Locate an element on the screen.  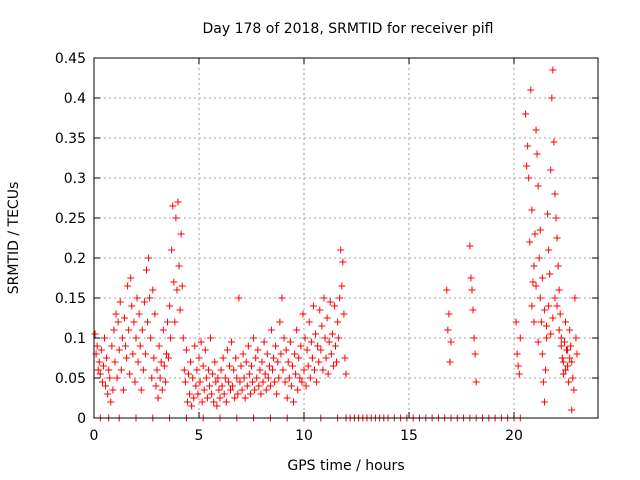
y-tick-label: 0.4 is located at coordinates (75, 99).